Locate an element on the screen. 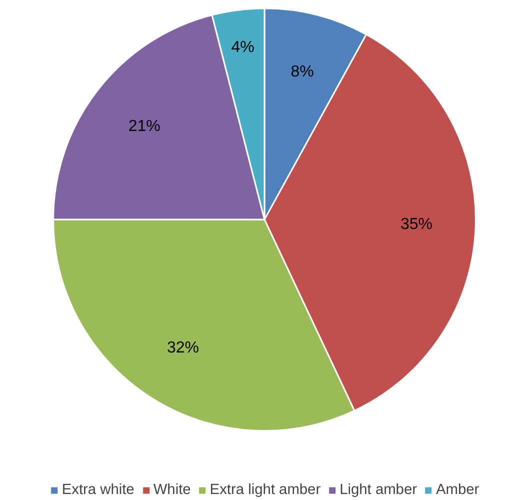 The image size is (528, 500). data-label: 21% is located at coordinates (144, 126).